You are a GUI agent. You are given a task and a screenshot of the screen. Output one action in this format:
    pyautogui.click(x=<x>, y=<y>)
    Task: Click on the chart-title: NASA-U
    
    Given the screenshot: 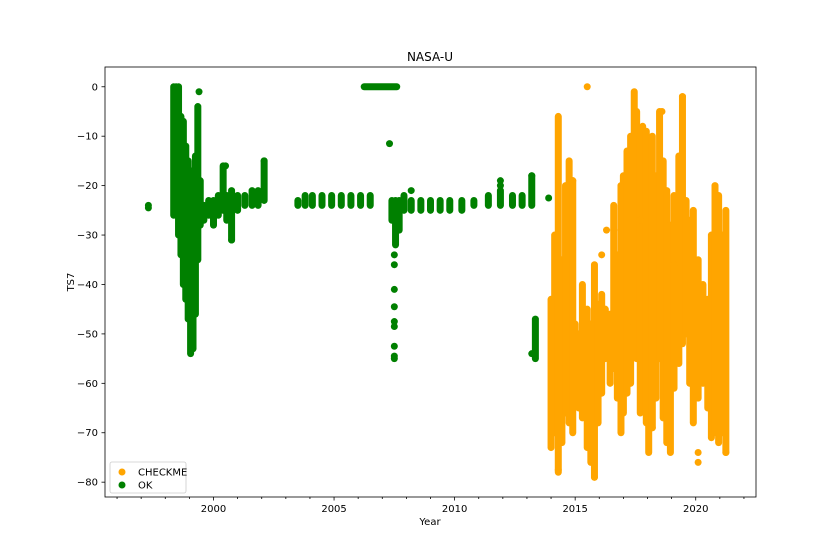 What is the action you would take?
    pyautogui.click(x=430, y=57)
    